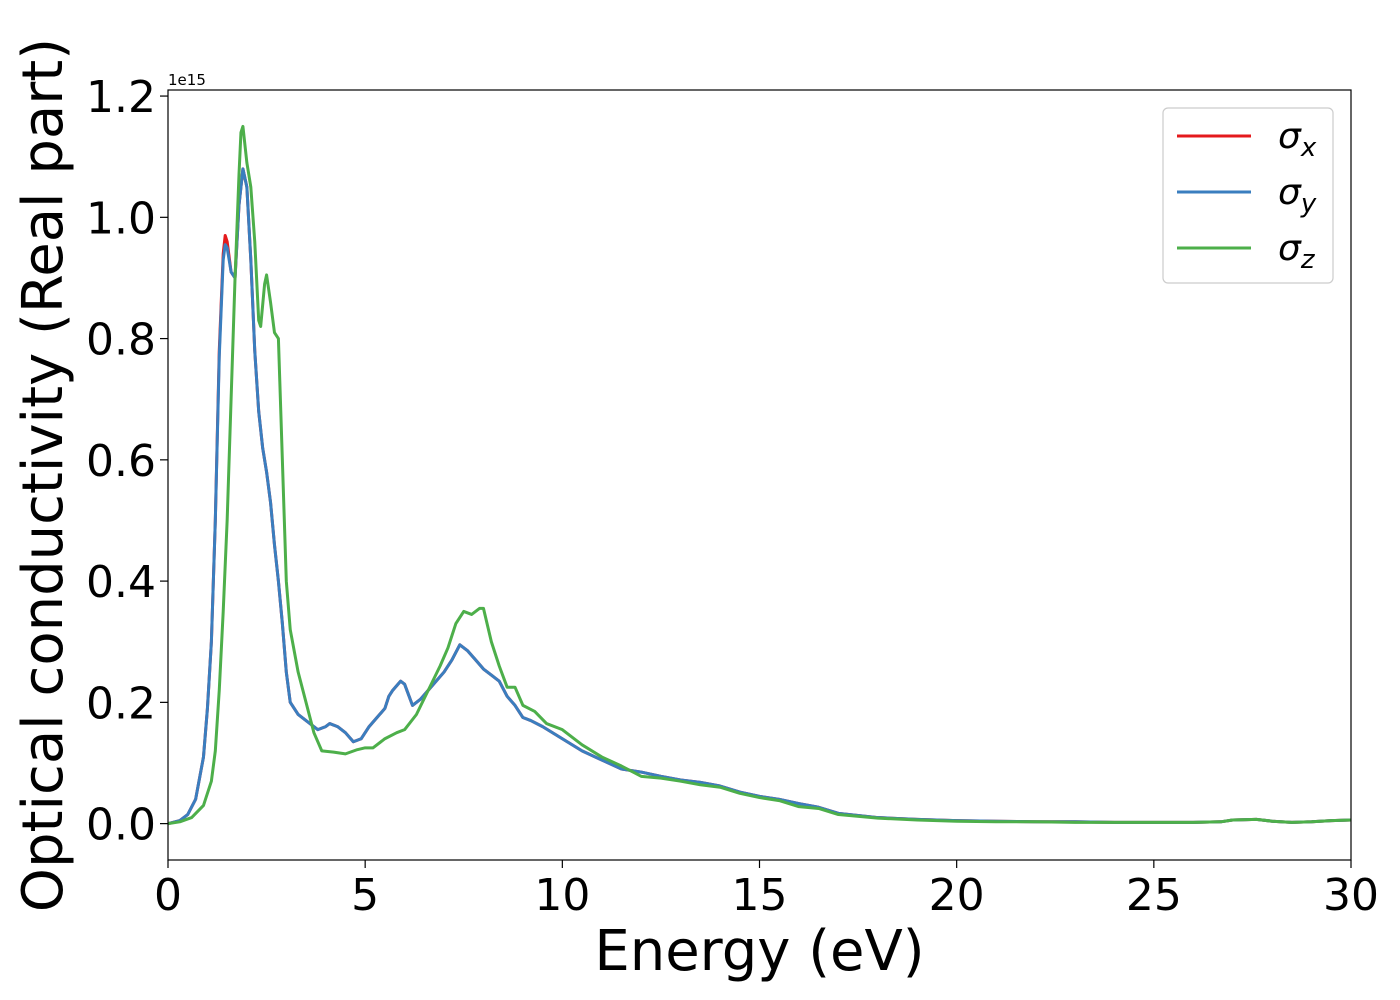  What do you see at coordinates (1297, 139) in the screenshot?
I see `legend-label-x: σx` at bounding box center [1297, 139].